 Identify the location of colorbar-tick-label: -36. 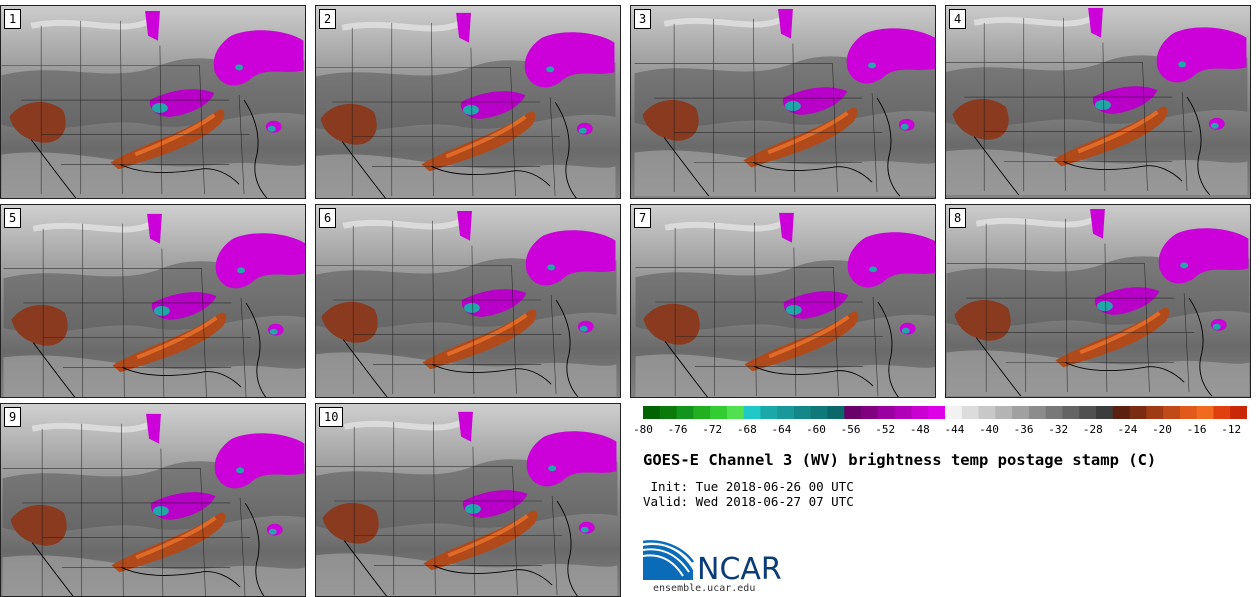
(1023, 429).